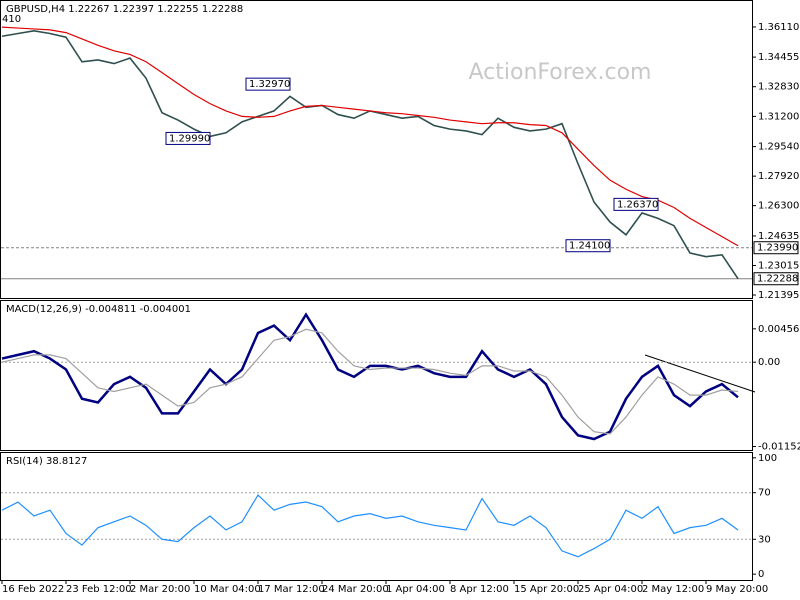  What do you see at coordinates (778, 27) in the screenshot?
I see `y-tick-label: 1.36110` at bounding box center [778, 27].